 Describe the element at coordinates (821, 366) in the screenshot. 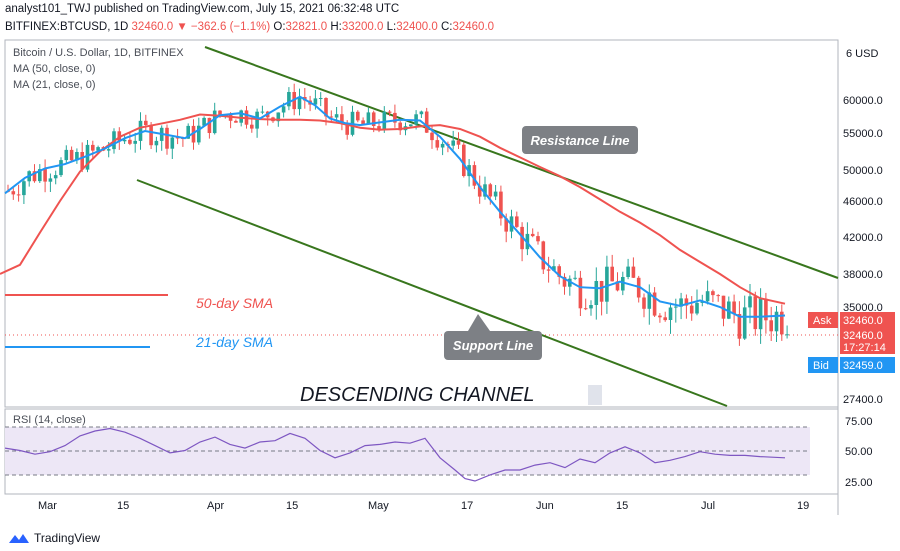

I see `bid-label: Bid` at that location.